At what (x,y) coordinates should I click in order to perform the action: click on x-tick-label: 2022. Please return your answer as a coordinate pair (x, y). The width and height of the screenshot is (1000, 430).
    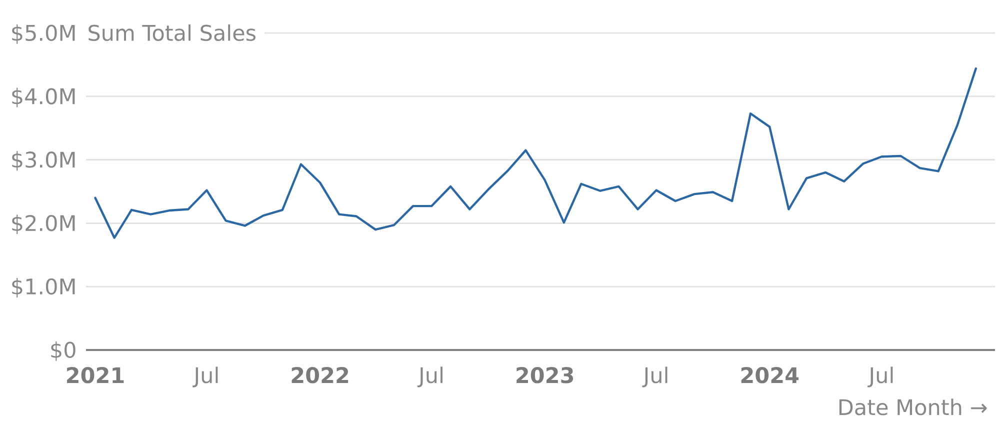
    Looking at the image, I should click on (320, 375).